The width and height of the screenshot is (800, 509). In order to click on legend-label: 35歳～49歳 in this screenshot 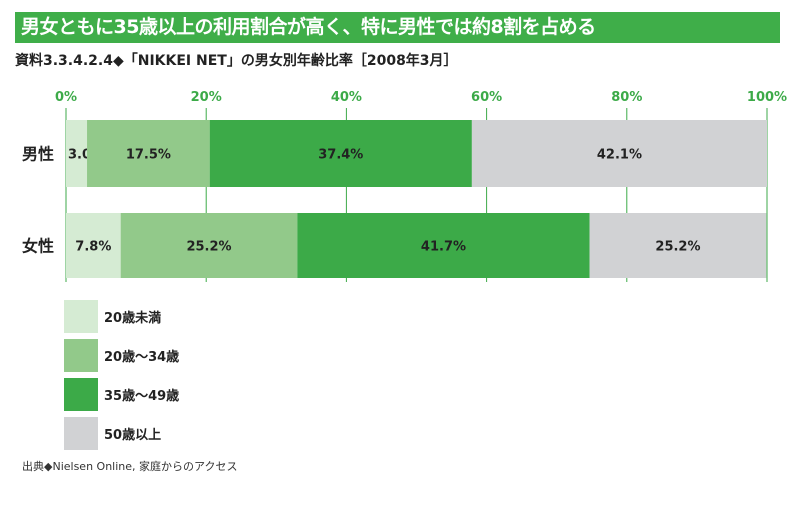, I will do `click(141, 396)`.